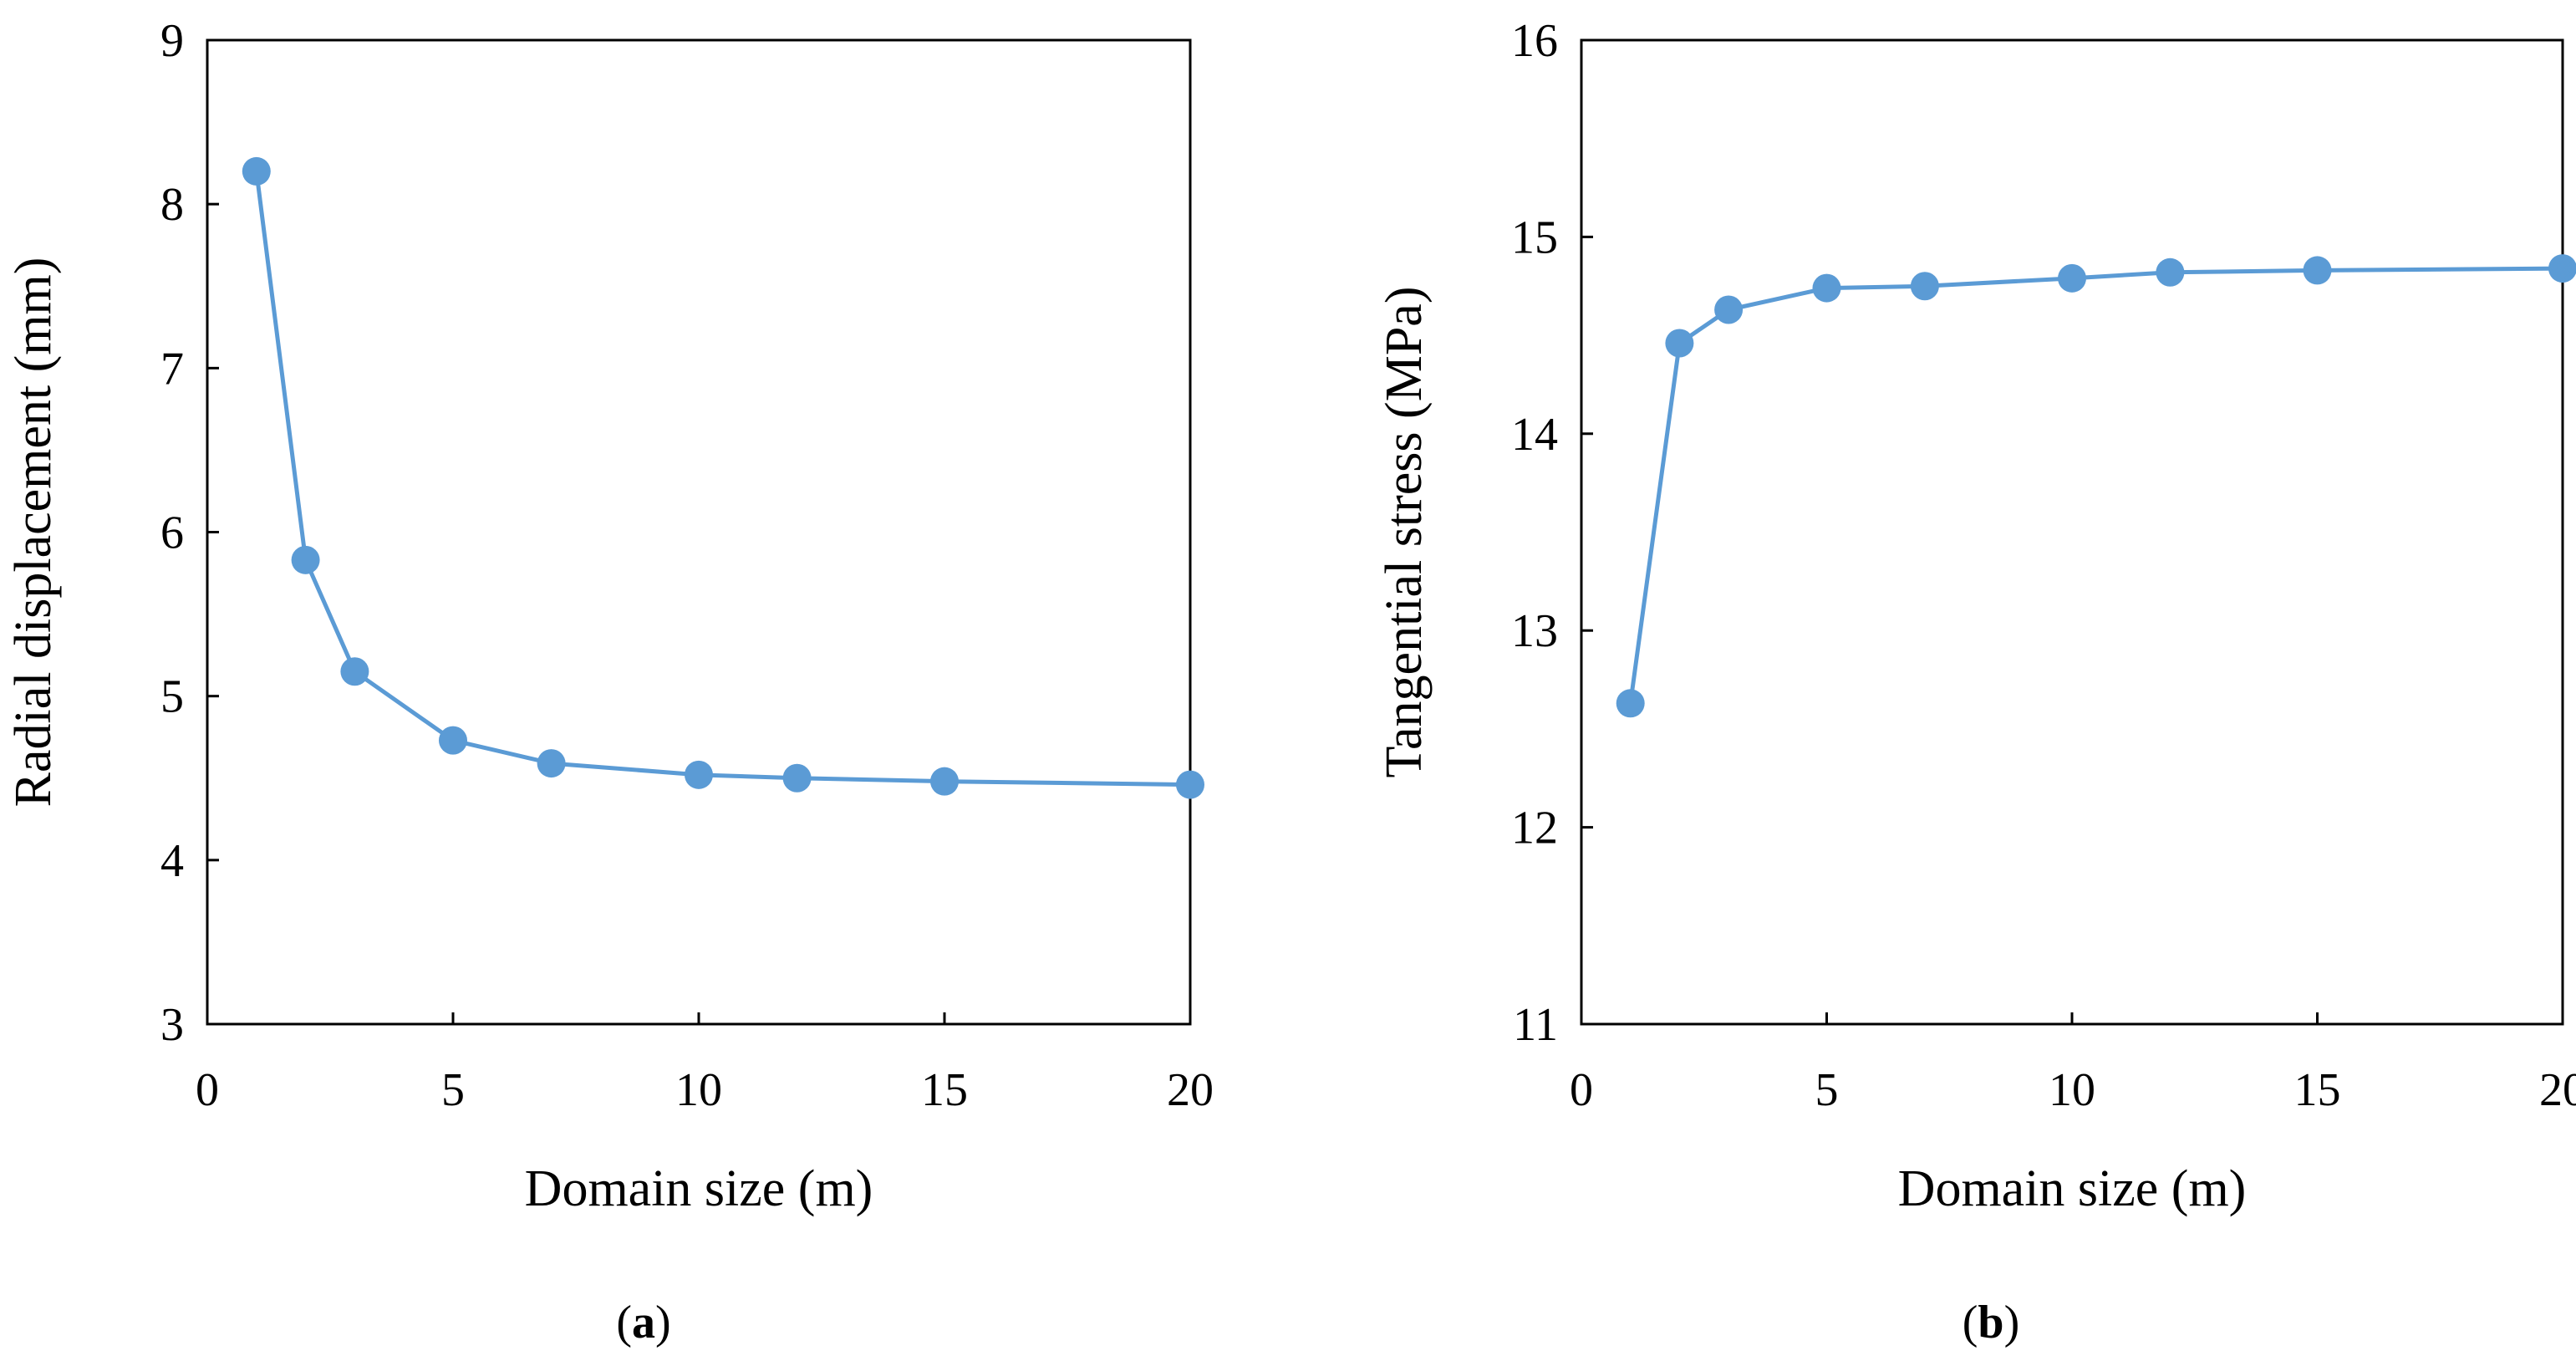 The image size is (2576, 1361). Describe the element at coordinates (643, 1322) in the screenshot. I see `panel-label: (a)` at that location.